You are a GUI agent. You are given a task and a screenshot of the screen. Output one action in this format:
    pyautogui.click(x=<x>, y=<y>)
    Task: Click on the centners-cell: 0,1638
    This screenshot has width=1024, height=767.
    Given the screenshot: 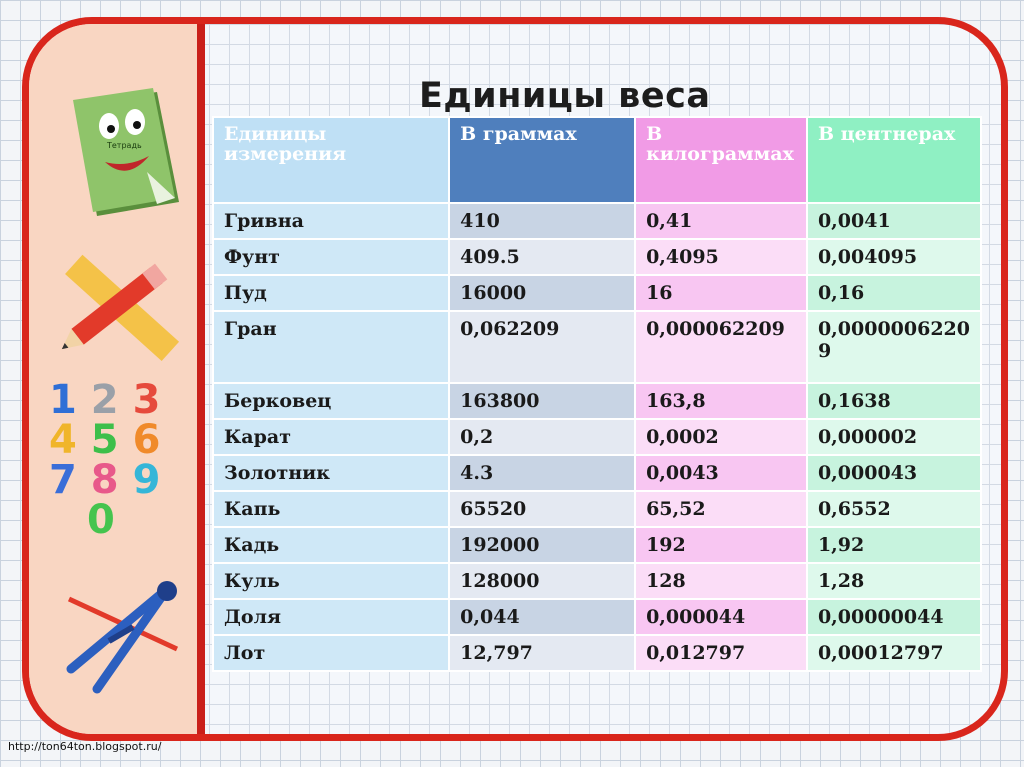 What is the action you would take?
    pyautogui.click(x=894, y=401)
    